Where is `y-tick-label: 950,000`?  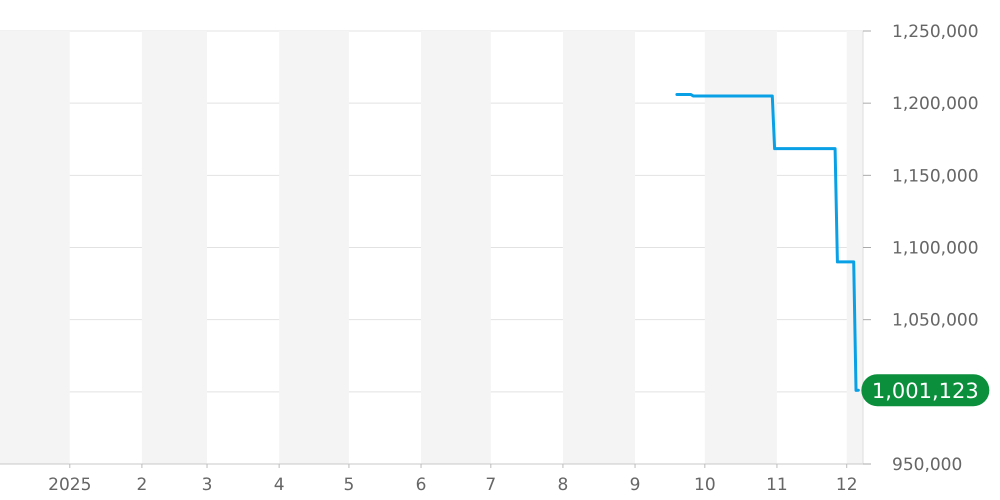
y-tick-label: 950,000 is located at coordinates (927, 465).